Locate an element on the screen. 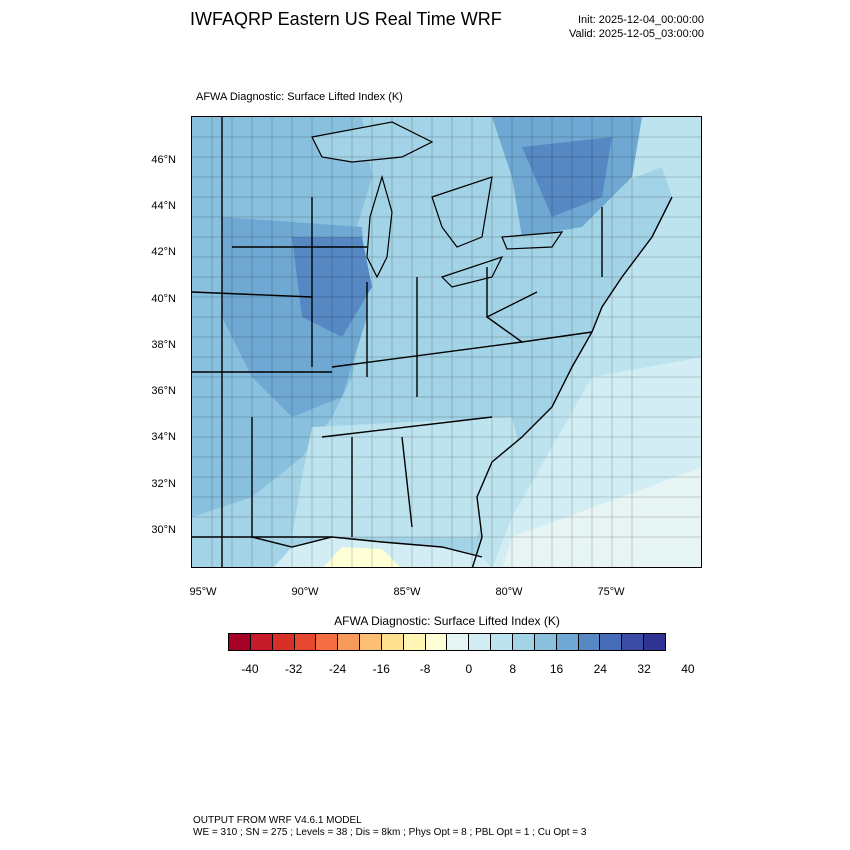  colorbar-label: 24 is located at coordinates (600, 669).